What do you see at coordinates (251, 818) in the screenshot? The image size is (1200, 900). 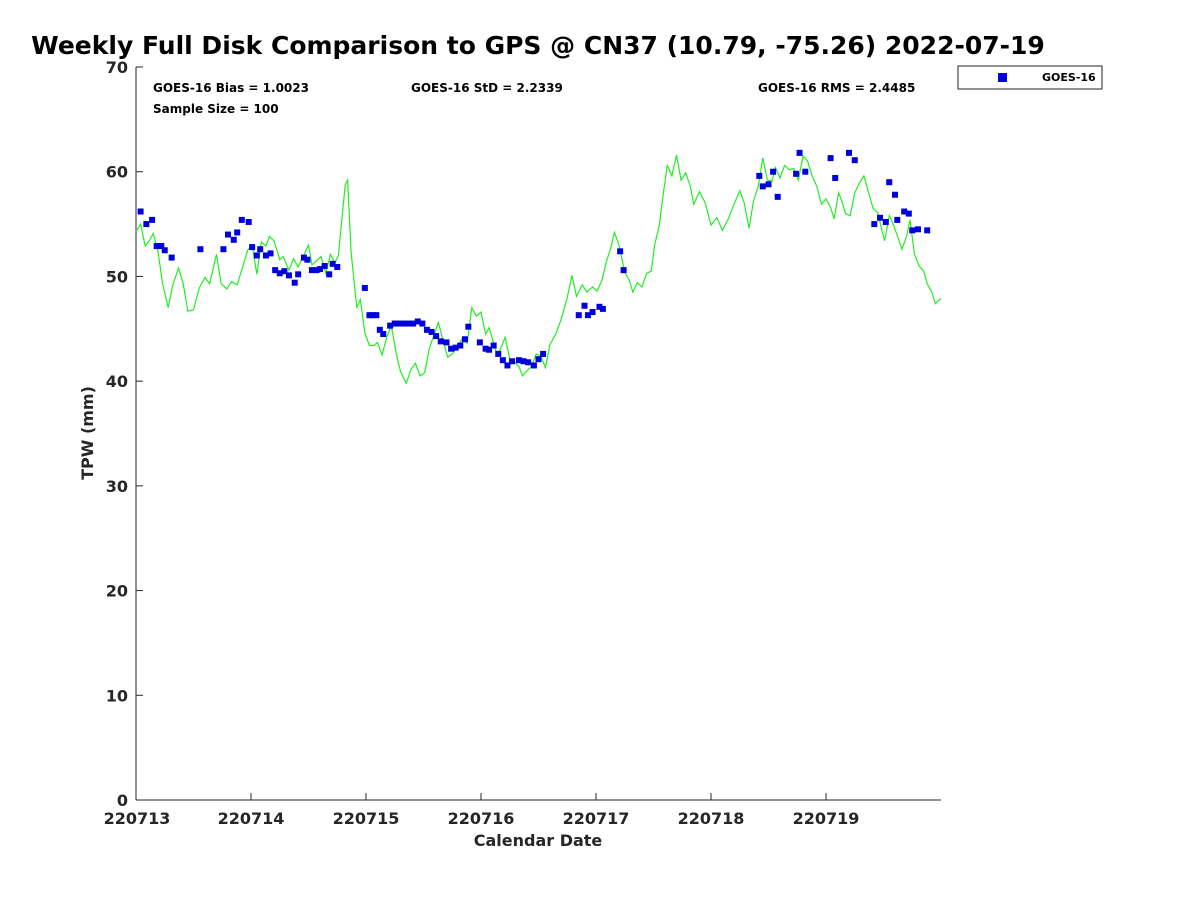 I see `x-tick-label: 220714` at bounding box center [251, 818].